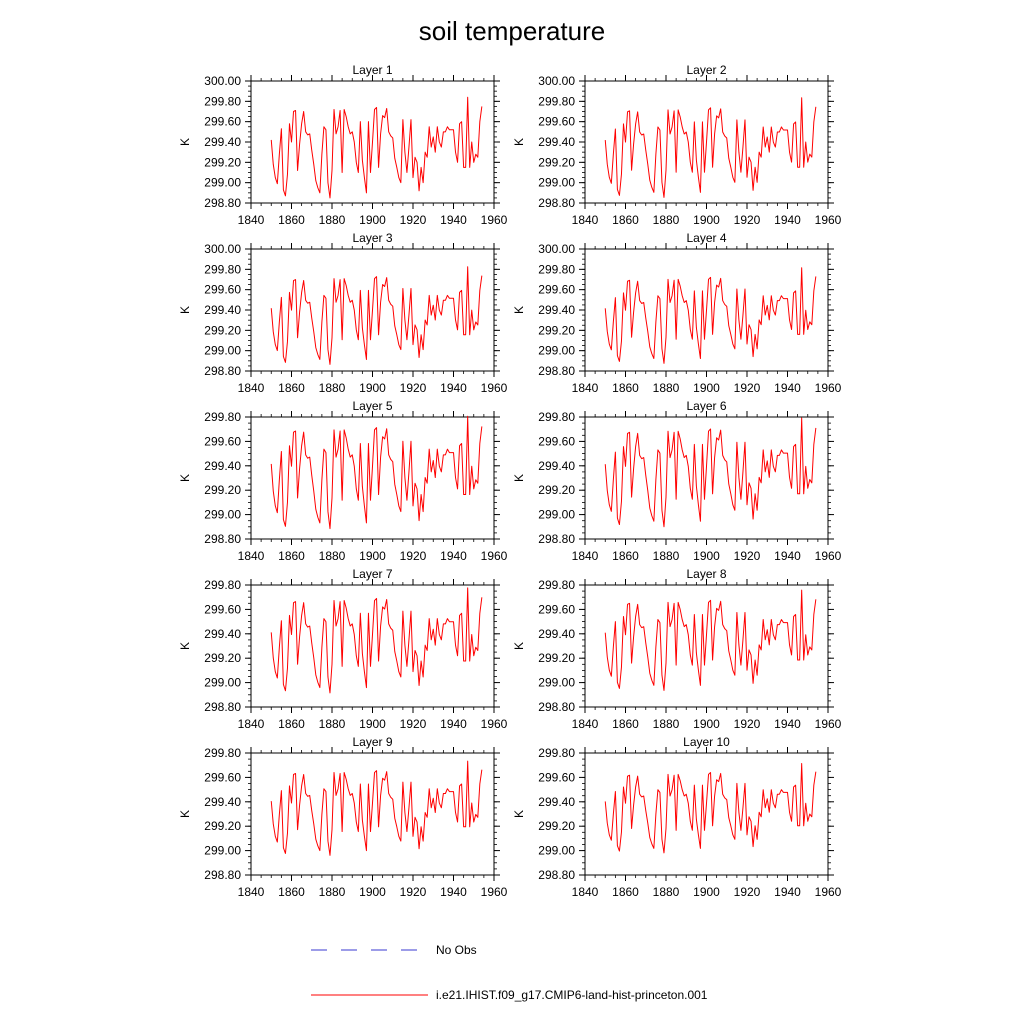  I want to click on panel-title: Layer 2, so click(706, 70).